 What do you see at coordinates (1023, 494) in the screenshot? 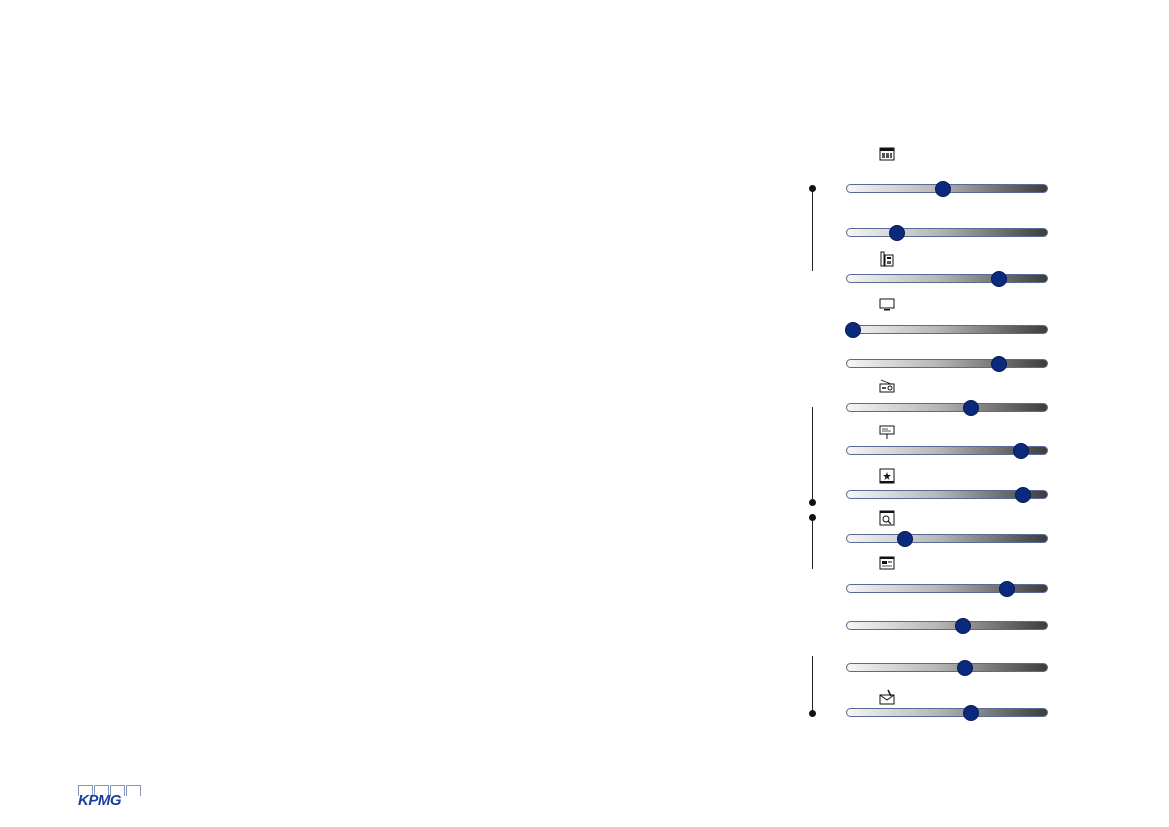
I see `slider-8-handle` at bounding box center [1023, 494].